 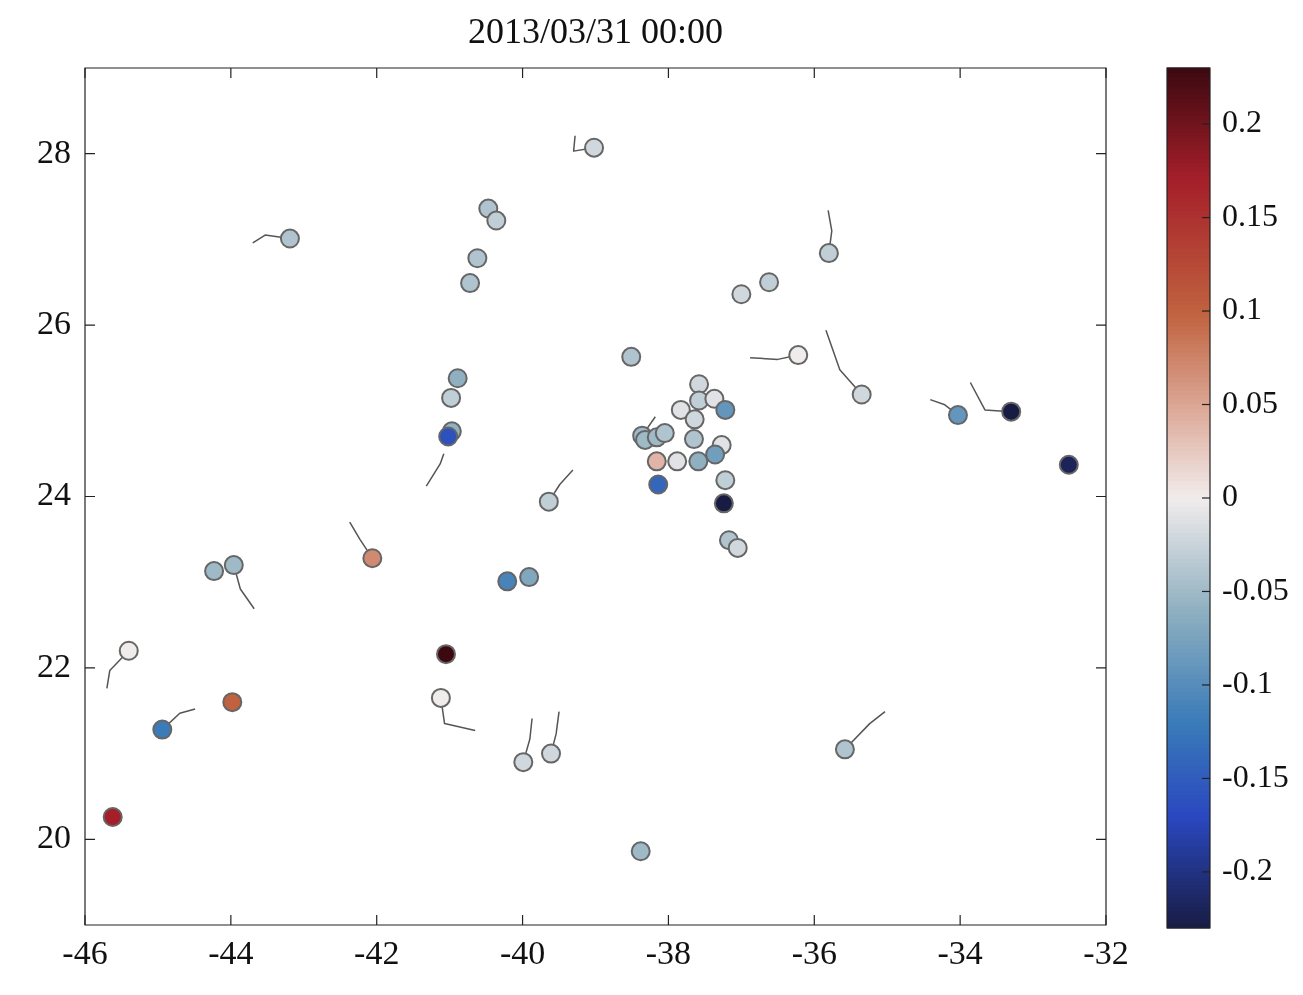 What do you see at coordinates (54, 151) in the screenshot?
I see `y-tick-label: 28` at bounding box center [54, 151].